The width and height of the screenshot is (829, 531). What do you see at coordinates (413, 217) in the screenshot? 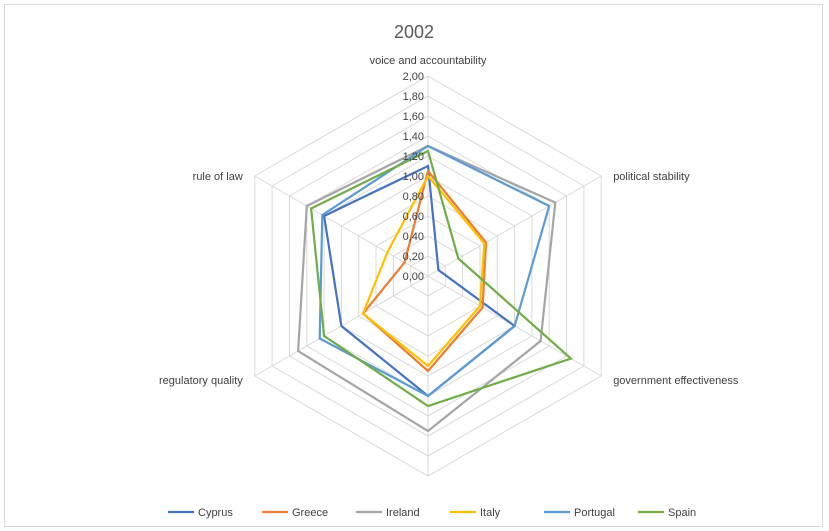
I see `tick-label: 0,60` at bounding box center [413, 217].